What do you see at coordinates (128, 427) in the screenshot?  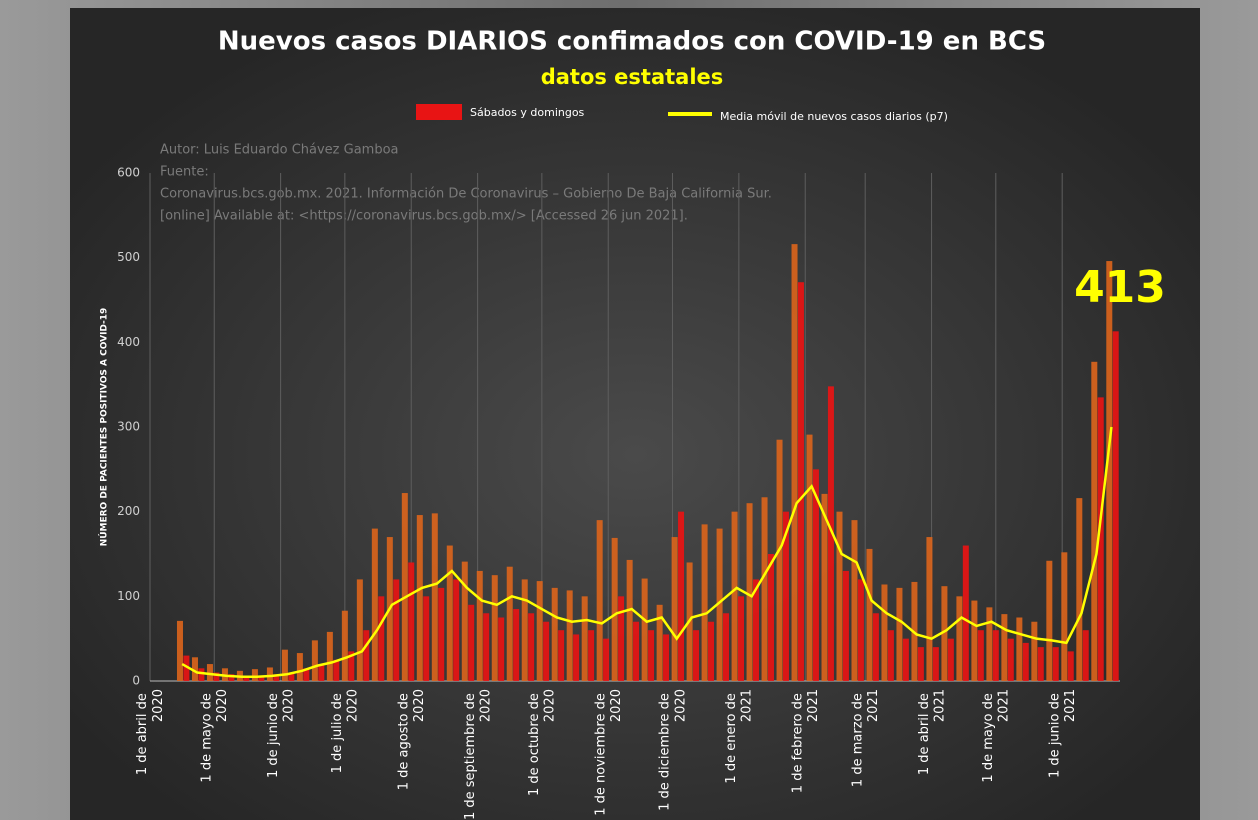 I see `y-tick-label: 300` at bounding box center [128, 427].